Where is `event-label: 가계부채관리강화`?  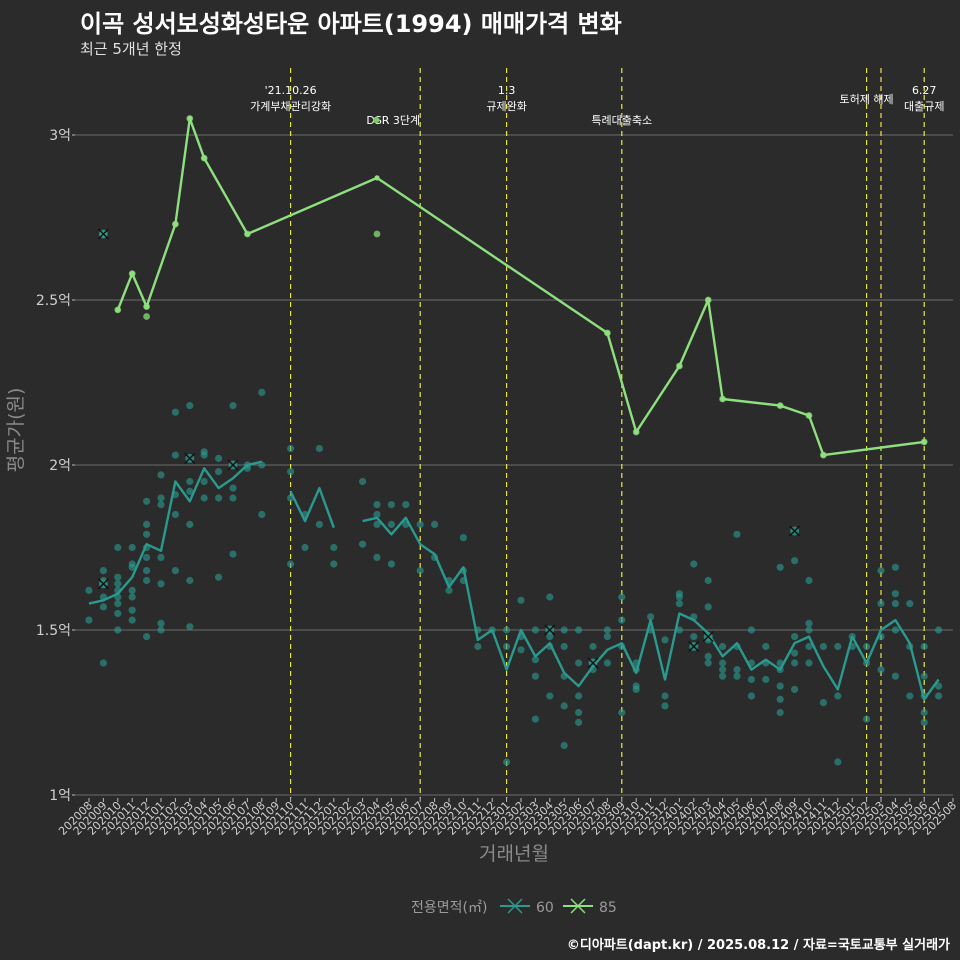
event-label: 가계부채관리강화 is located at coordinates (290, 106).